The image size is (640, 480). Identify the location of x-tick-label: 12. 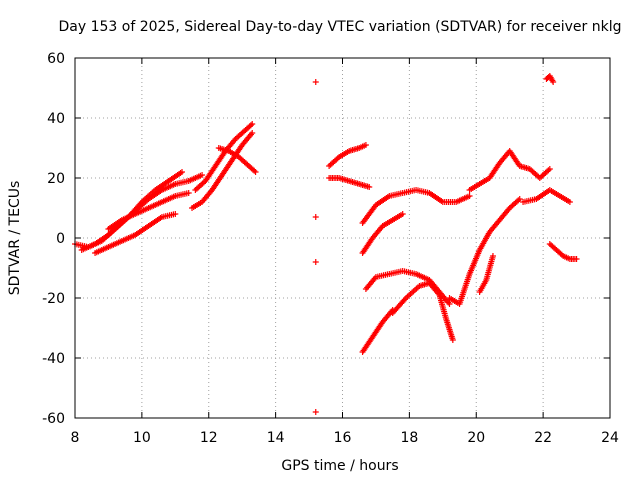
(209, 438).